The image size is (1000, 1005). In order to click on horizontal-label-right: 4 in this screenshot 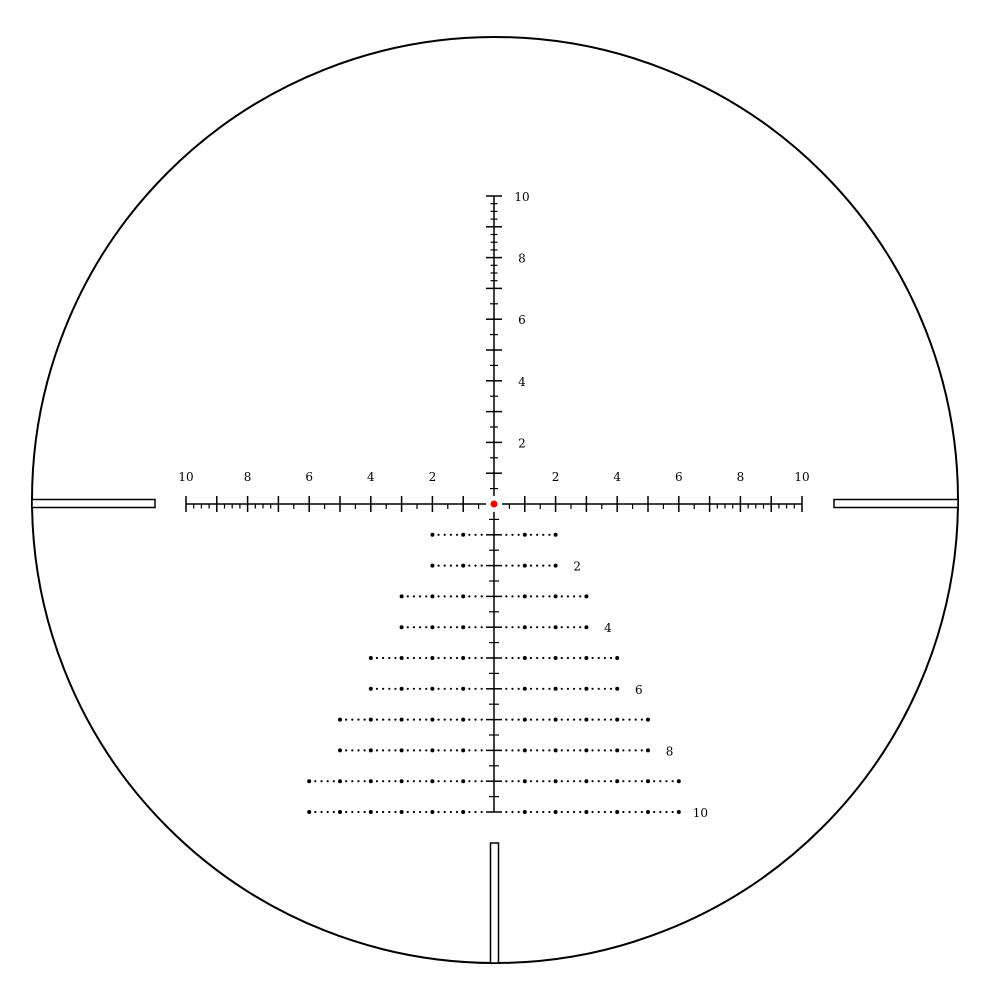, I will do `click(617, 477)`.